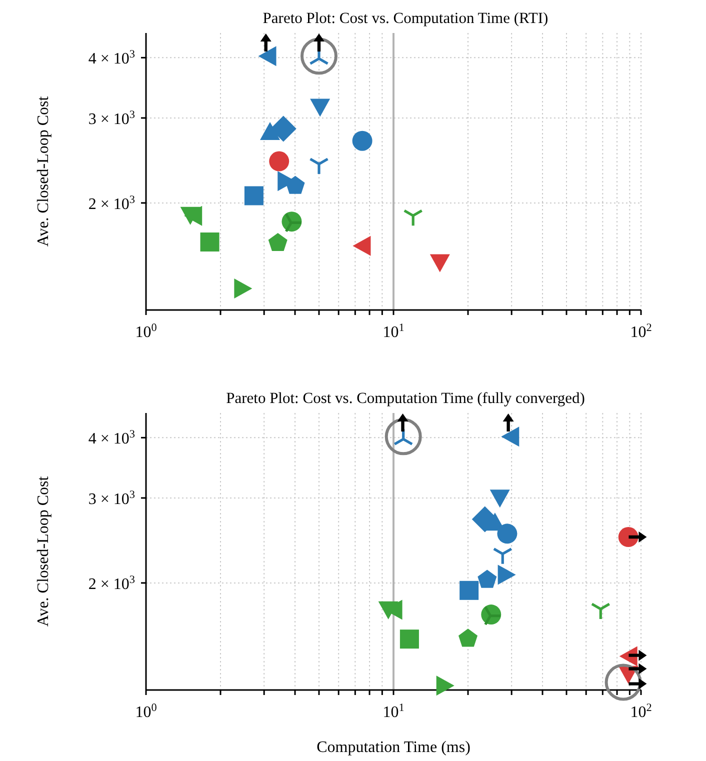 This screenshot has height=761, width=706. I want to click on chart-title: Pareto Plot: Cost vs. Computation Time (fully converged), so click(405, 399).